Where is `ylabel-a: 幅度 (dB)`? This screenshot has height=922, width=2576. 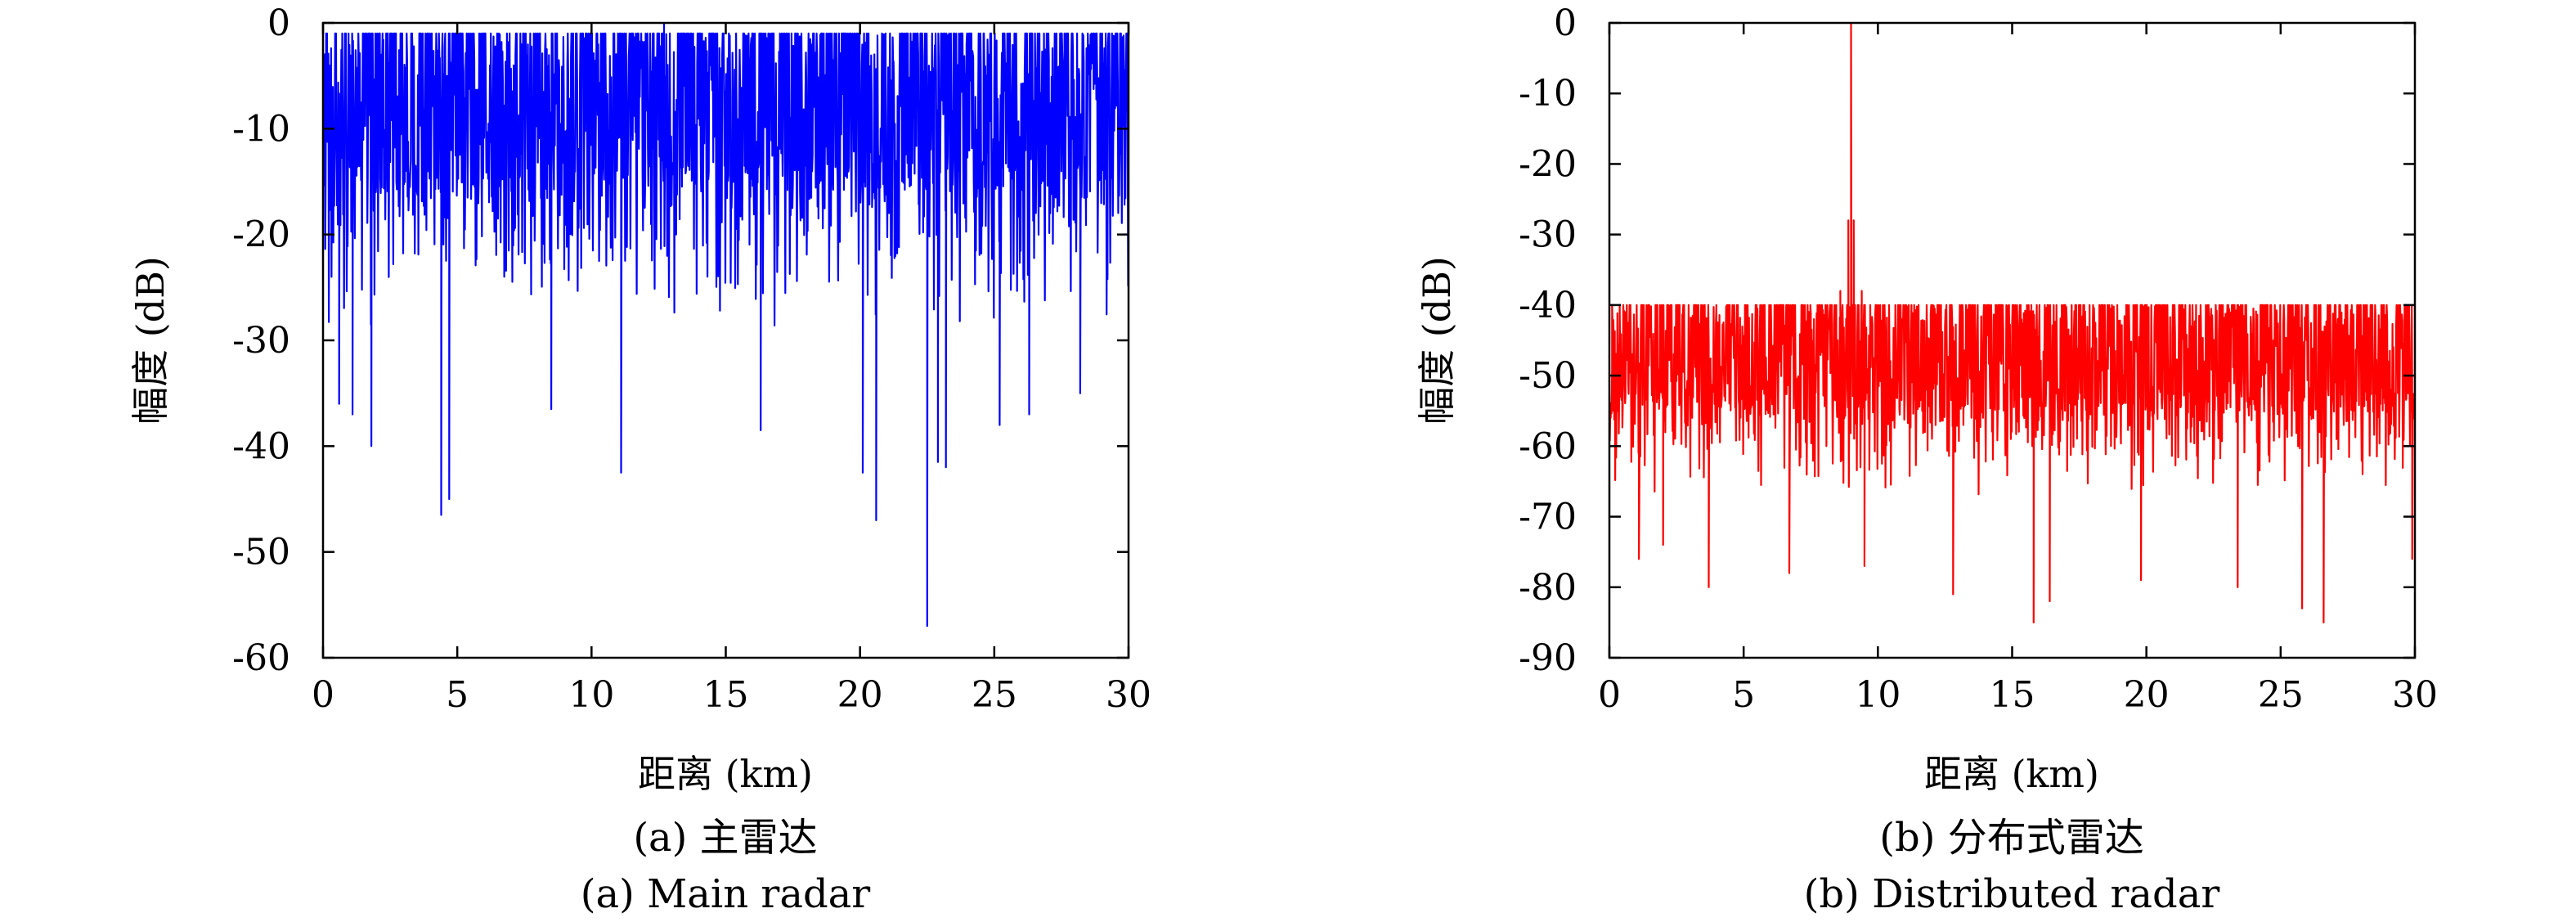
ylabel-a: 幅度 (dB) is located at coordinates (151, 340).